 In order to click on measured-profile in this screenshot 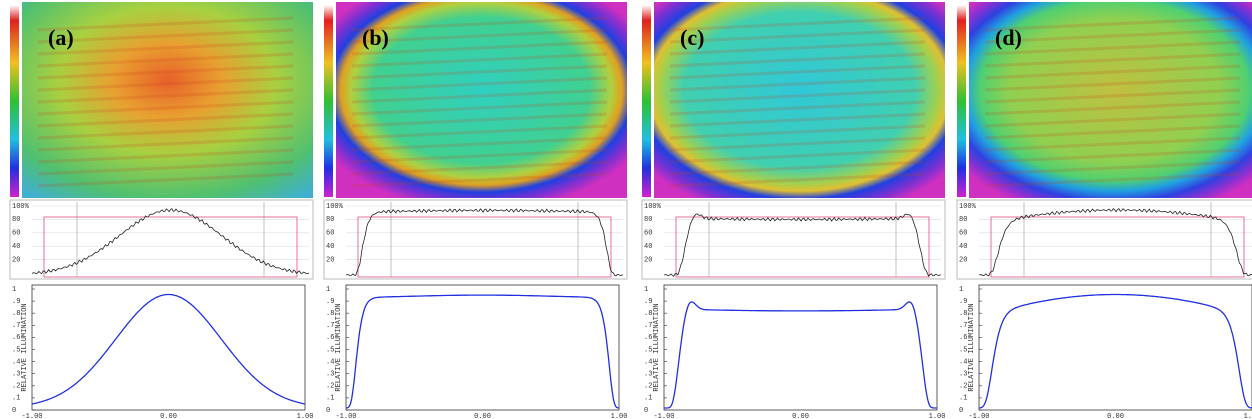, I will do `click(802, 245)`.